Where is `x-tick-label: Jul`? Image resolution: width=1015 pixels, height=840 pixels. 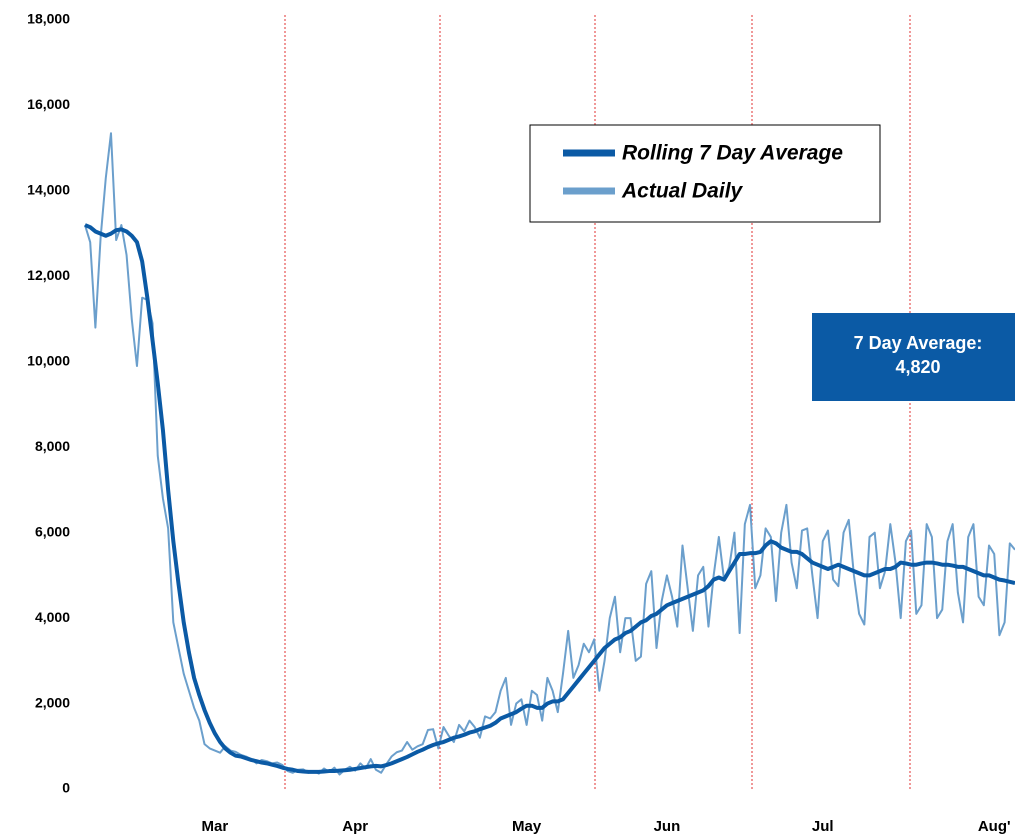
x-tick-label: Jul is located at coordinates (823, 826).